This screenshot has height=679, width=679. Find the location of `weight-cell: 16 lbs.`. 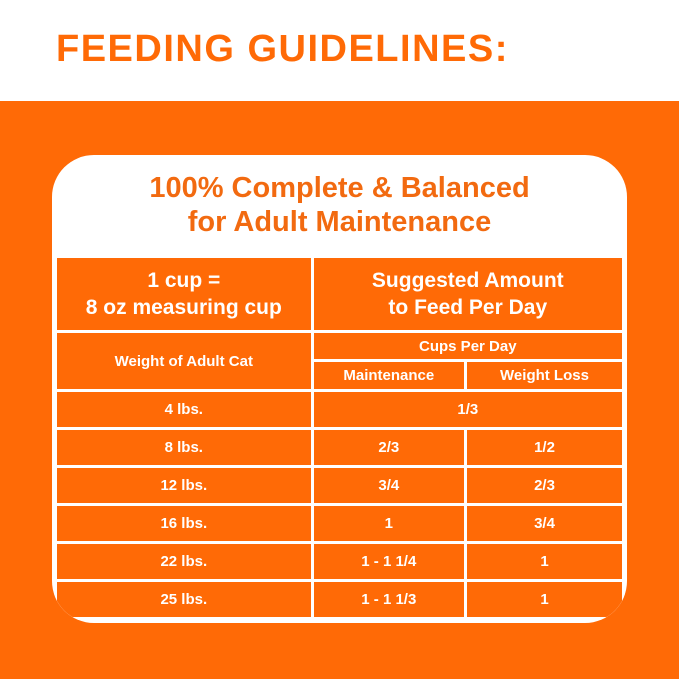

weight-cell: 16 lbs. is located at coordinates (184, 523).